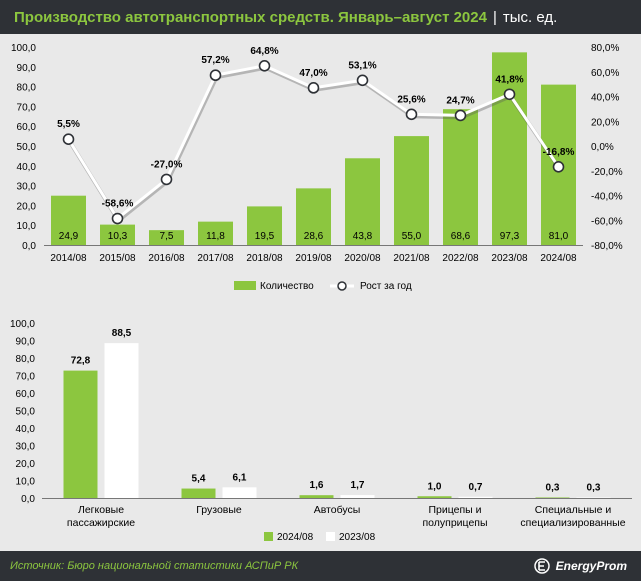  I want to click on x-axis-tick-label: 2024/08, so click(558, 258).